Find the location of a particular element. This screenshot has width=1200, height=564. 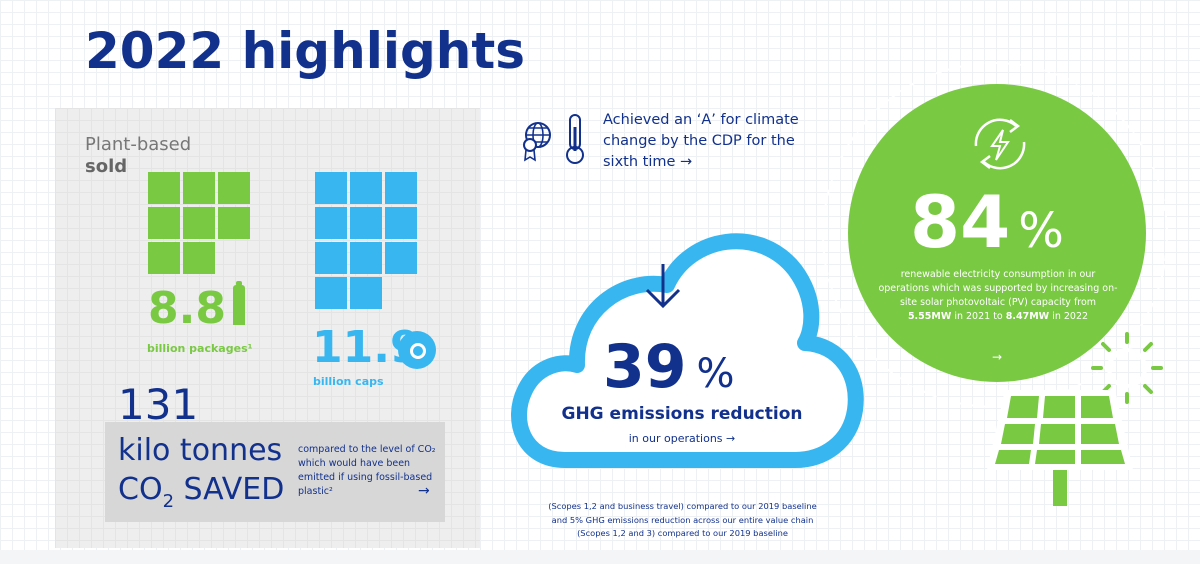

co2-value: 131 is located at coordinates (158, 404).